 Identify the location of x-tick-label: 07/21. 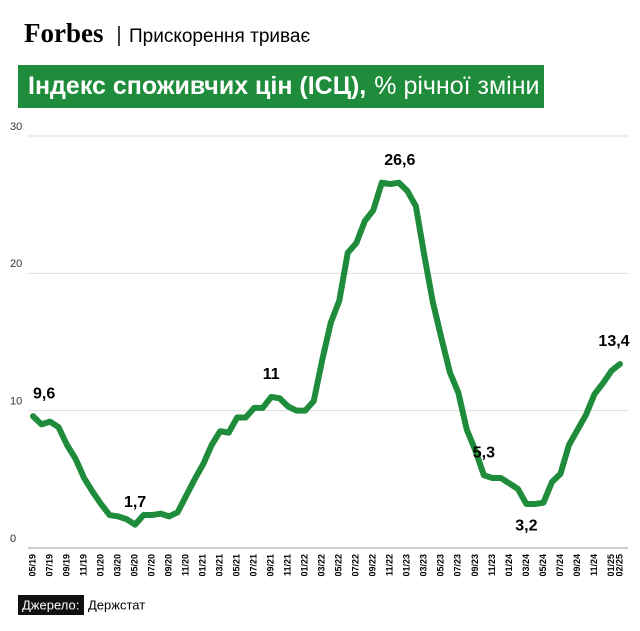
(254, 565).